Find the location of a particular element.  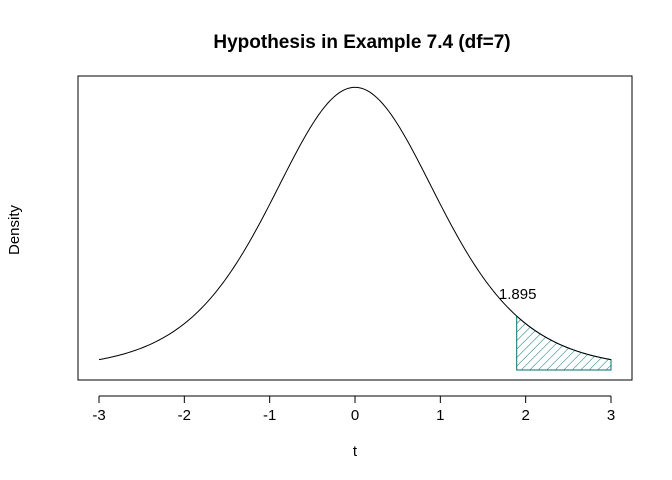

y-axis-label: Density is located at coordinates (14, 229).